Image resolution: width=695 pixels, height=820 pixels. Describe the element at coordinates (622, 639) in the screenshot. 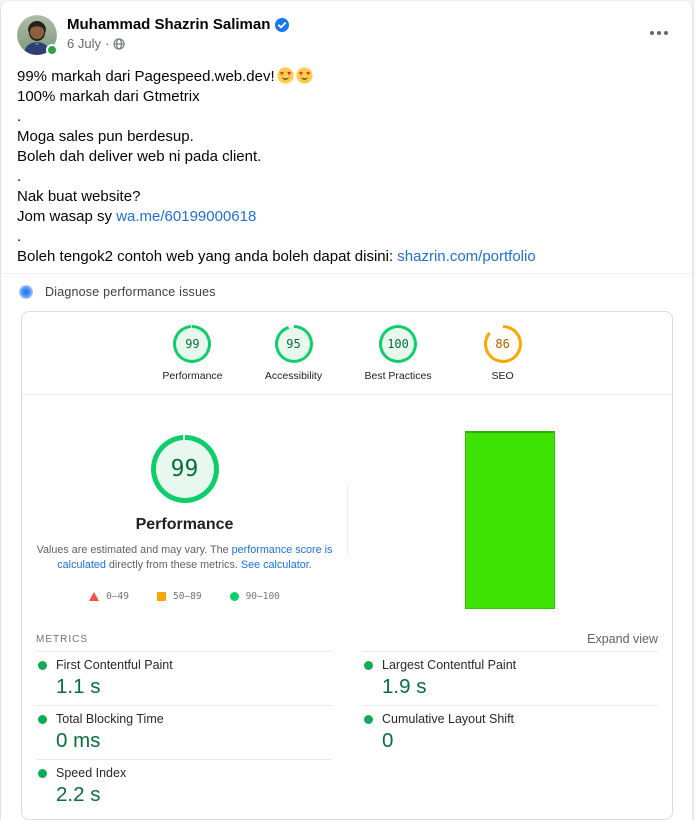

I see `expand-view-button: Expand view` at that location.